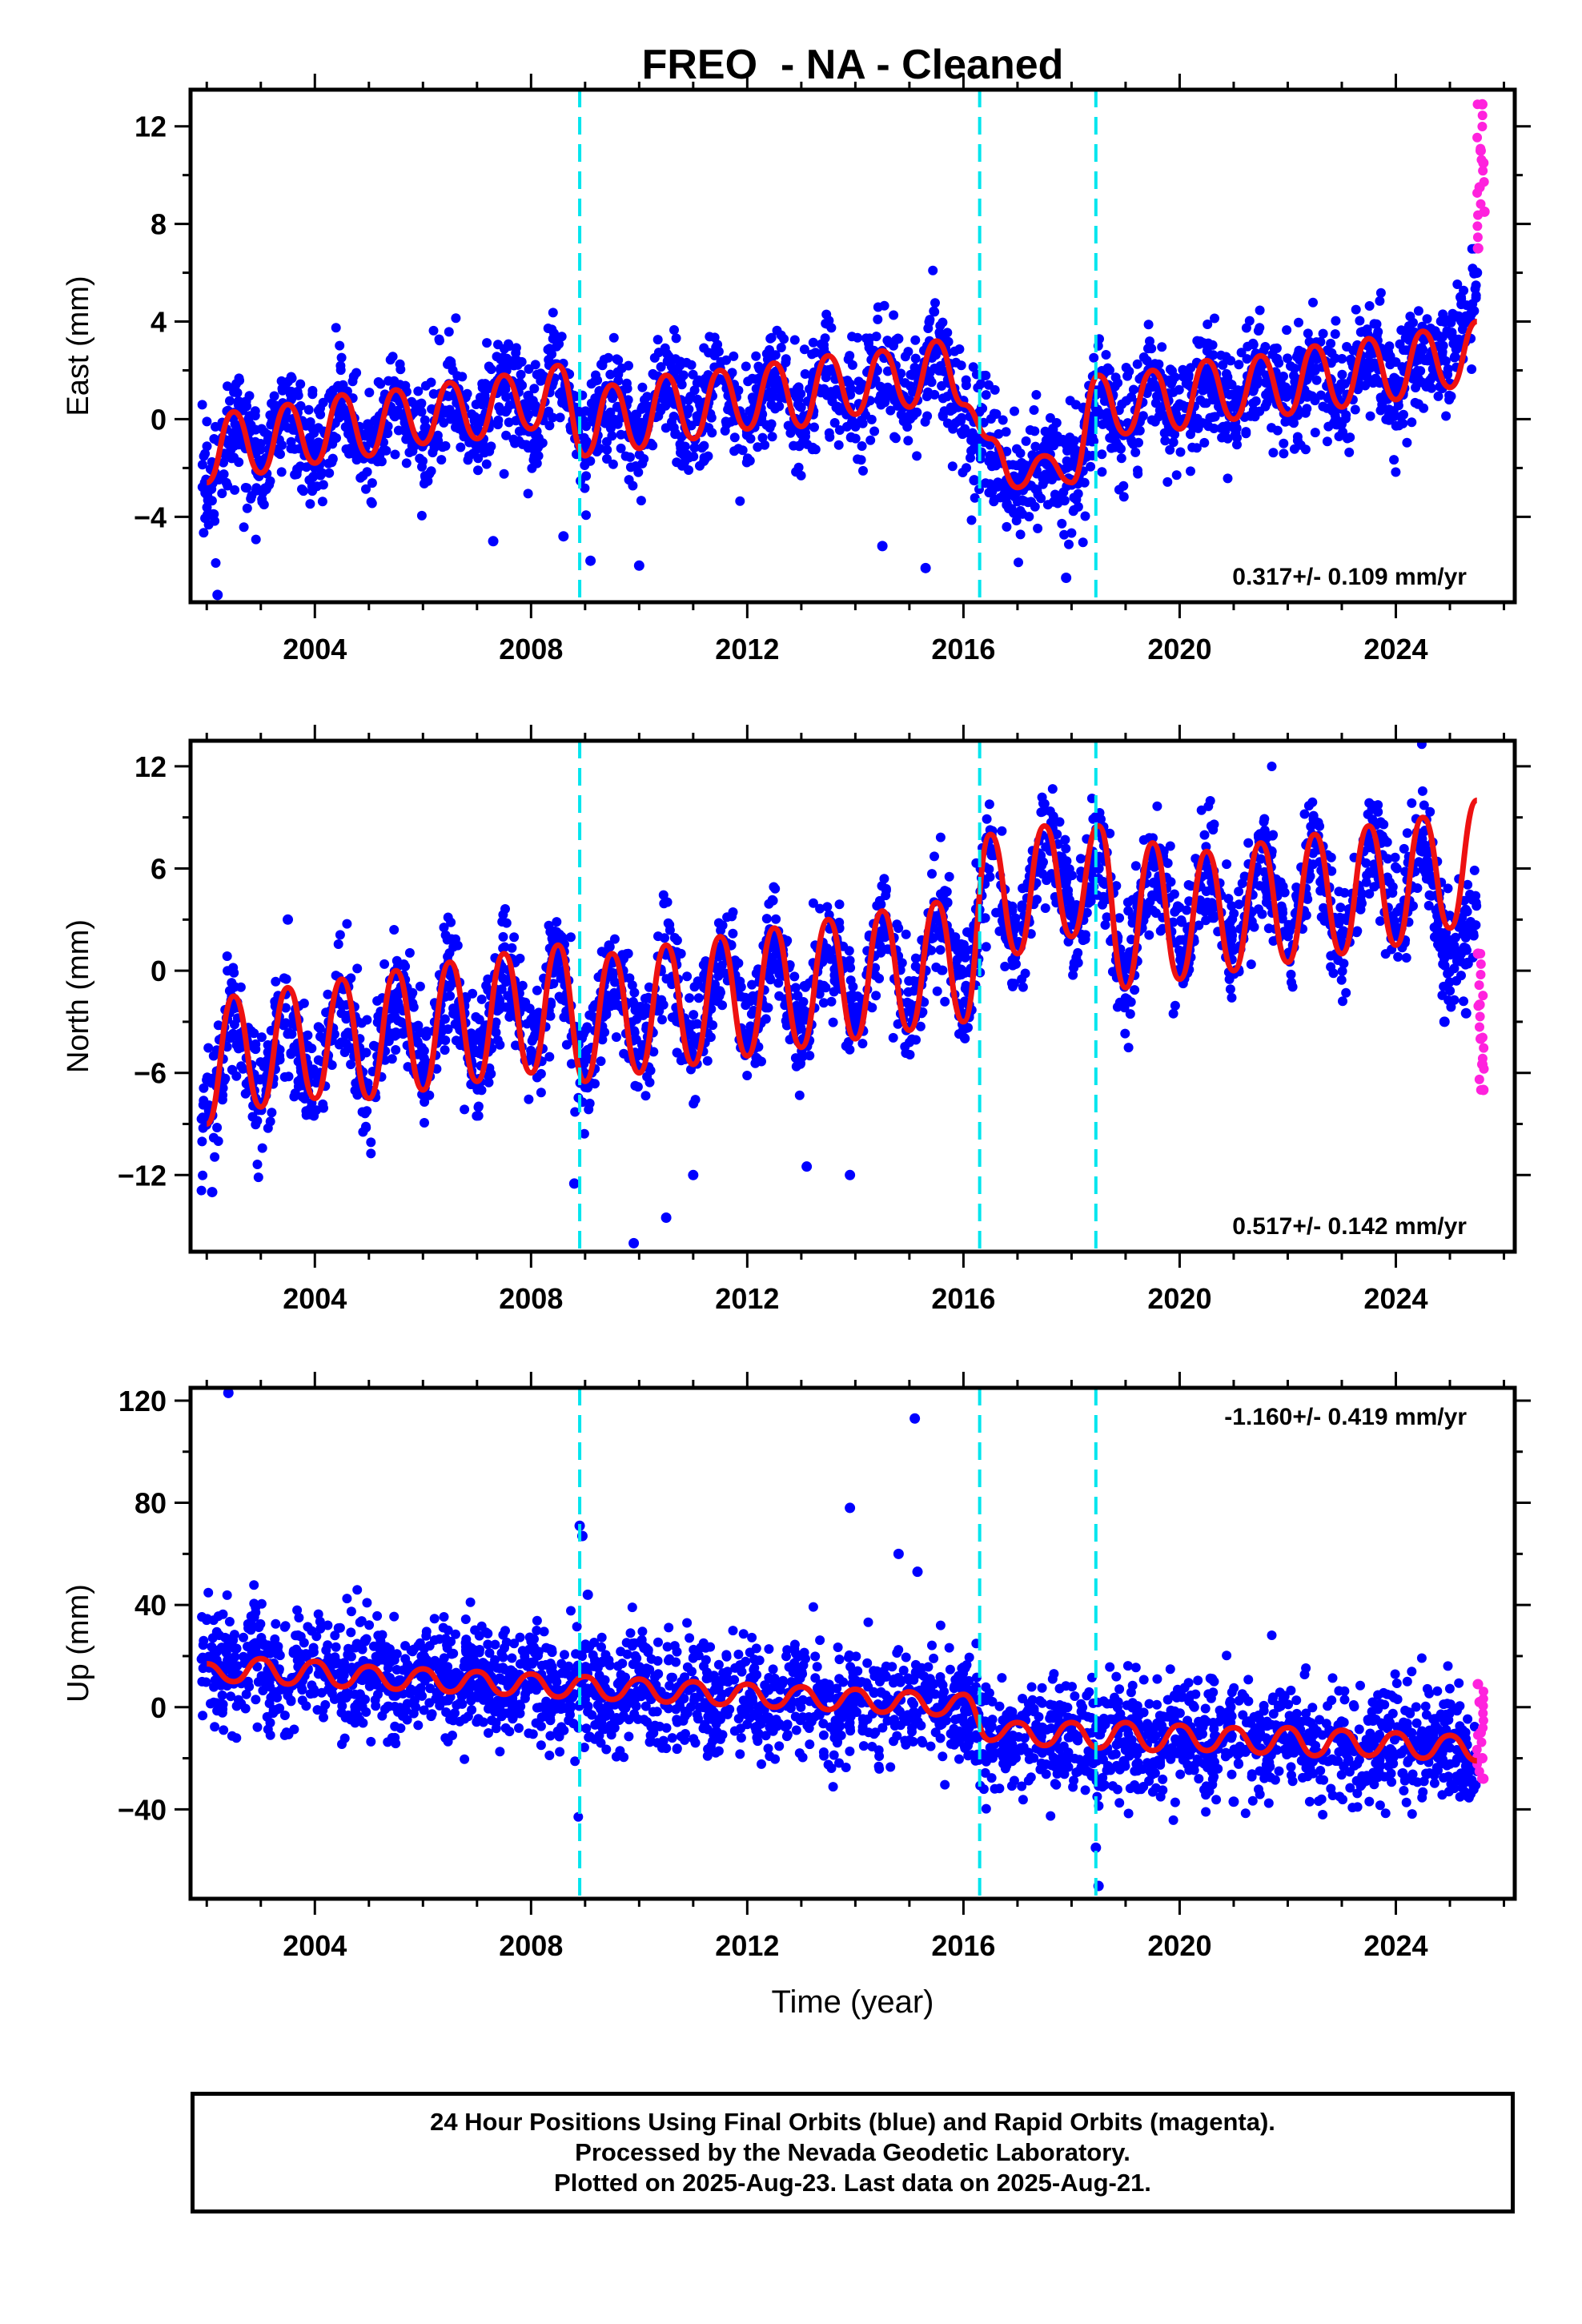 The image size is (1582, 2324). I want to click on east-y-tick-label: 4, so click(159, 322).